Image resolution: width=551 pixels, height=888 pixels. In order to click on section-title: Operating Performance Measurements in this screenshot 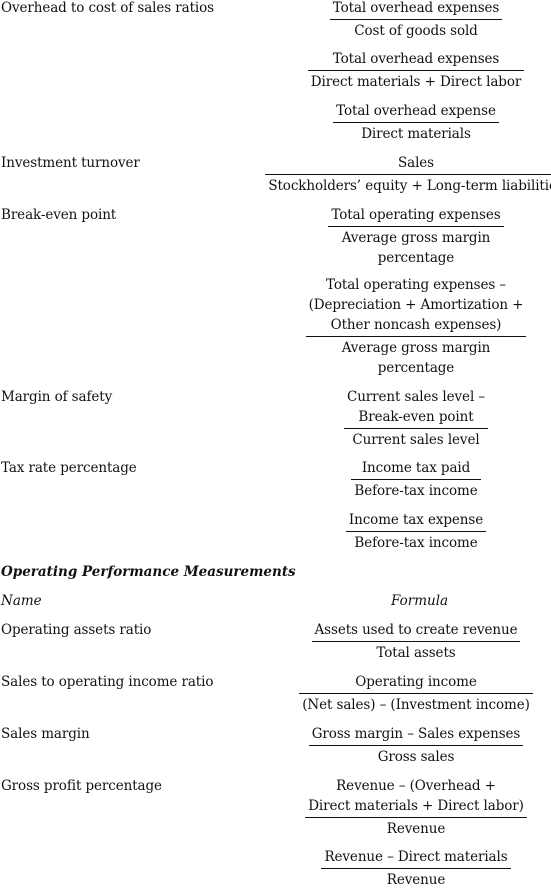, I will do `click(148, 572)`.